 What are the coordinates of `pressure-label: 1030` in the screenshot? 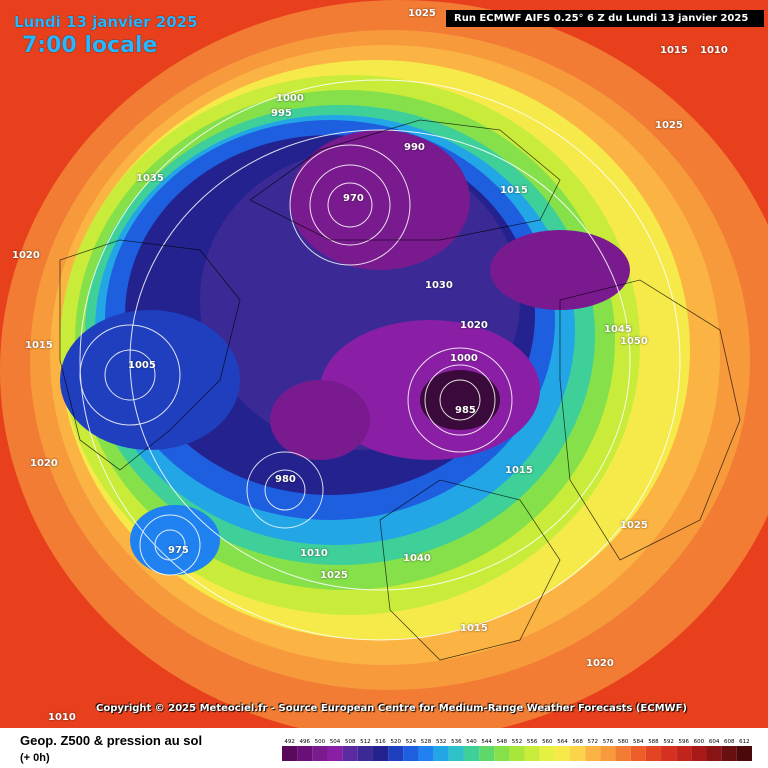 It's located at (439, 285).